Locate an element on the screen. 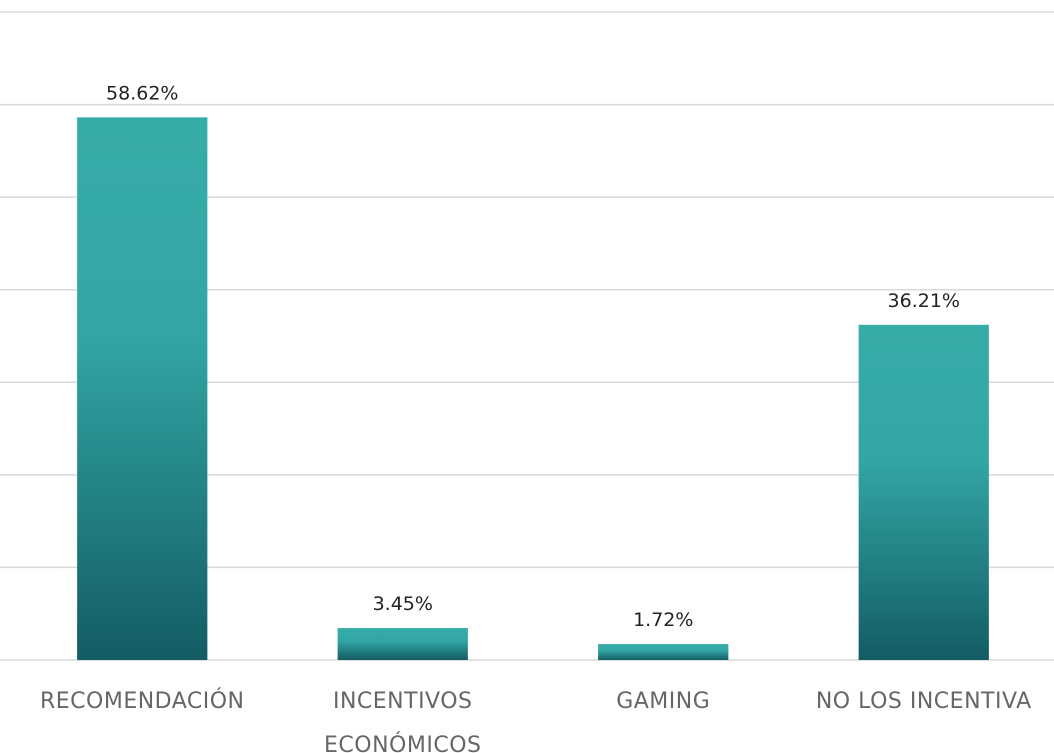 This screenshot has width=1054, height=753. data-label: 58.62% is located at coordinates (142, 93).